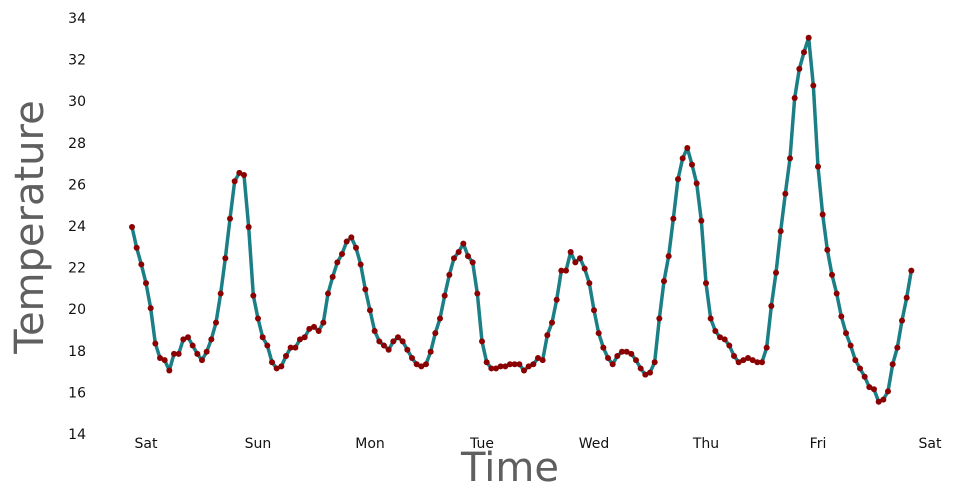 This screenshot has height=500, width=960. I want to click on x-tick-label: Mon, so click(370, 444).